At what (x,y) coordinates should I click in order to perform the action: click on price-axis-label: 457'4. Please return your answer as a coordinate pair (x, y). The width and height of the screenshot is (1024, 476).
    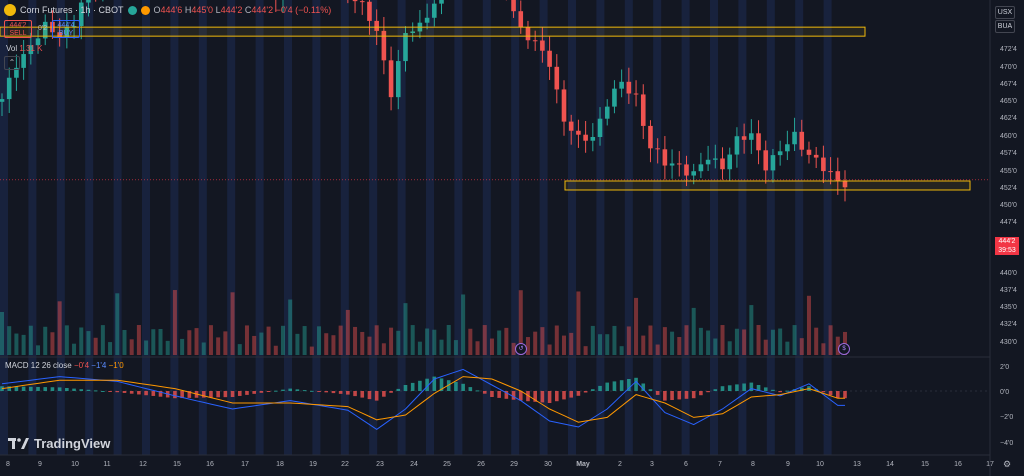
    Looking at the image, I should click on (1008, 153).